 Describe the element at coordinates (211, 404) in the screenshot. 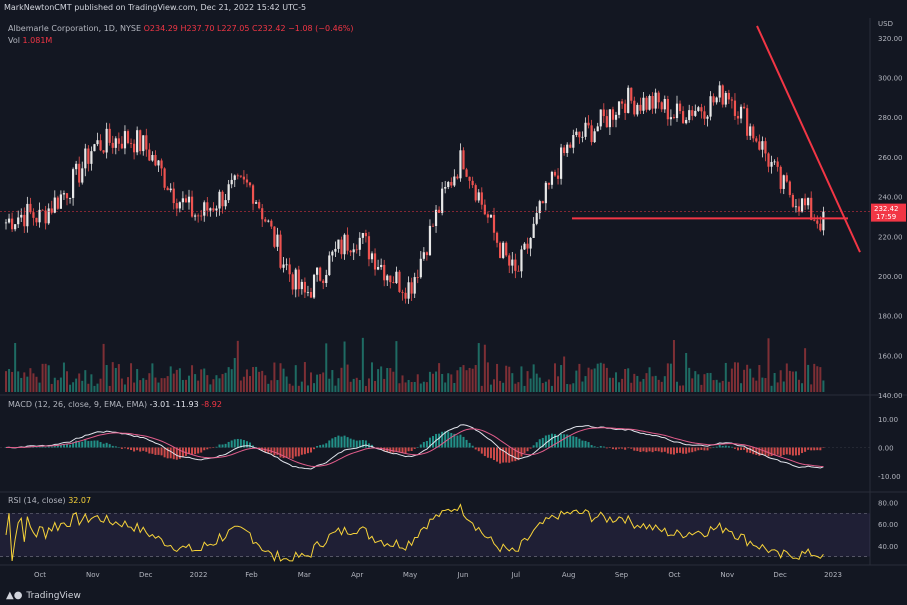

I see `macd-value-3: -8.92` at that location.